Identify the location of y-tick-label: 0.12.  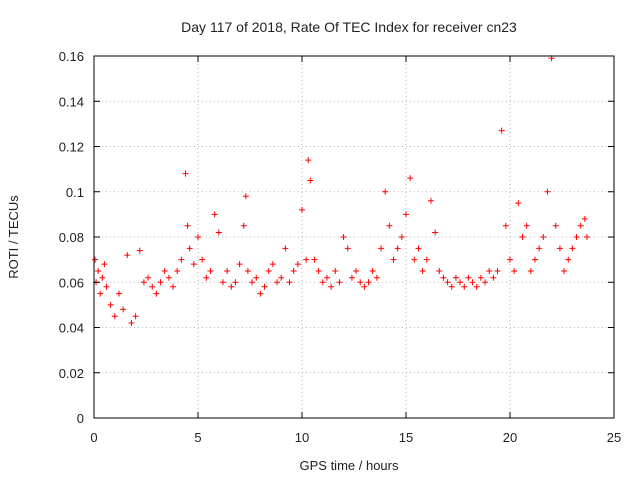
(71, 147).